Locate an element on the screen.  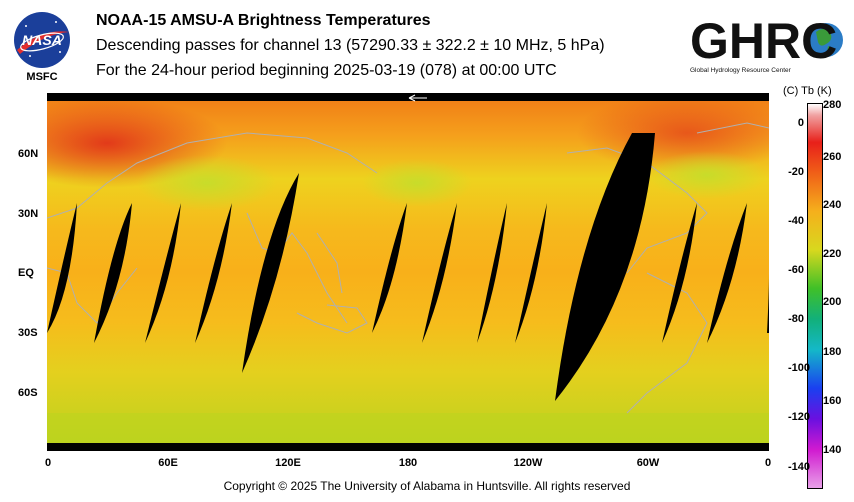
nasa-logo-text: NASA is located at coordinates (42, 40).